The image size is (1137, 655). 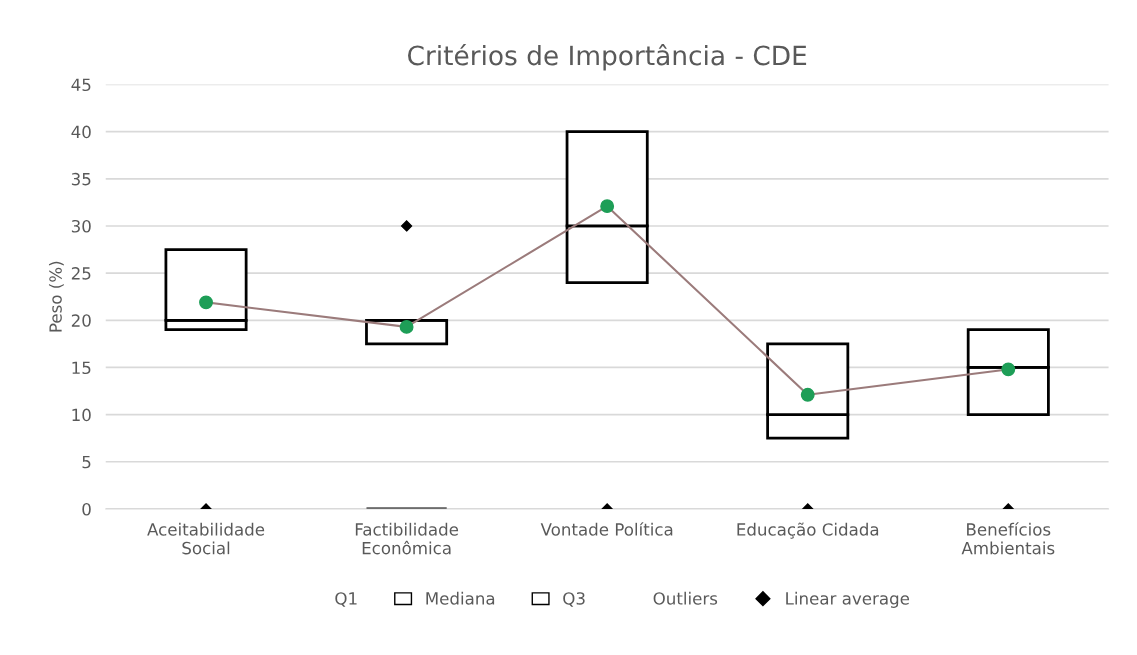 I want to click on y-tick-label: 30, so click(x=81, y=226).